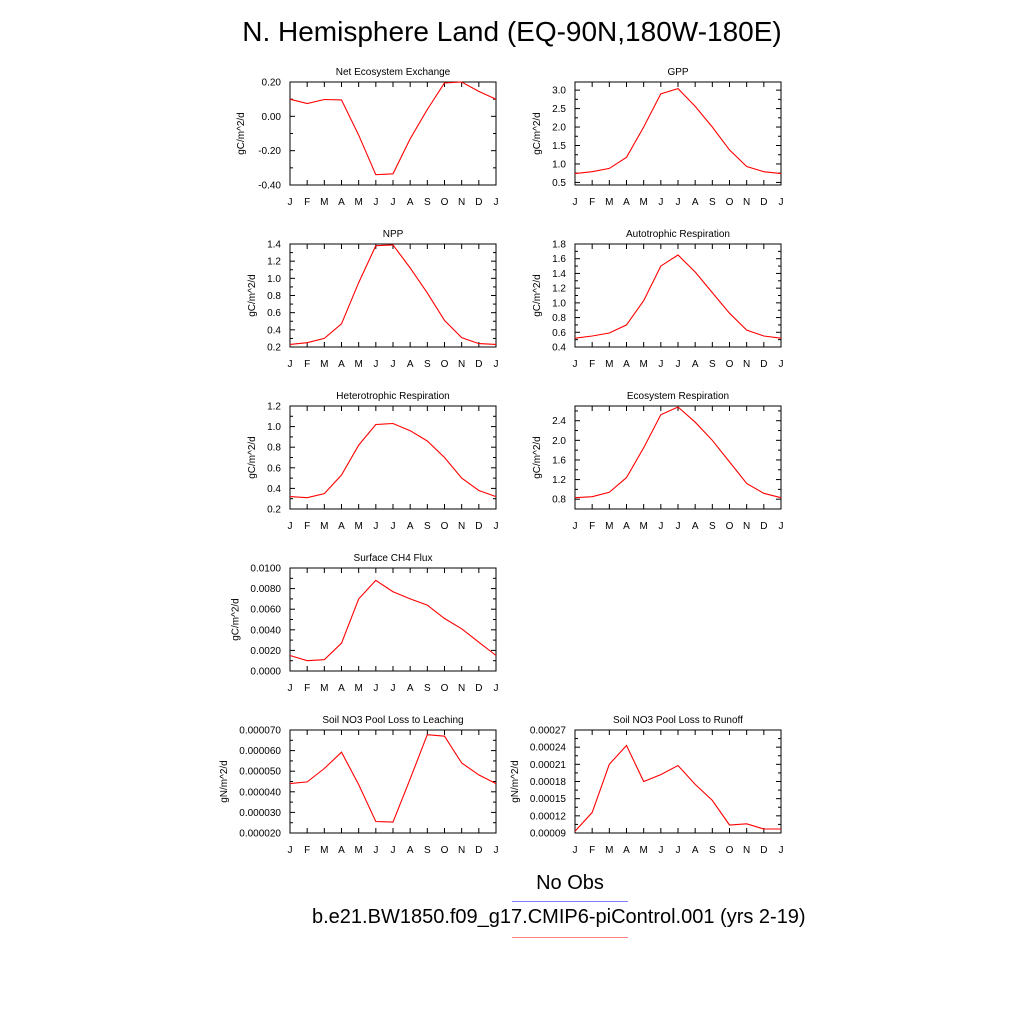 This screenshot has width=1024, height=1024. I want to click on y-tick-label: 0.2, so click(274, 510).